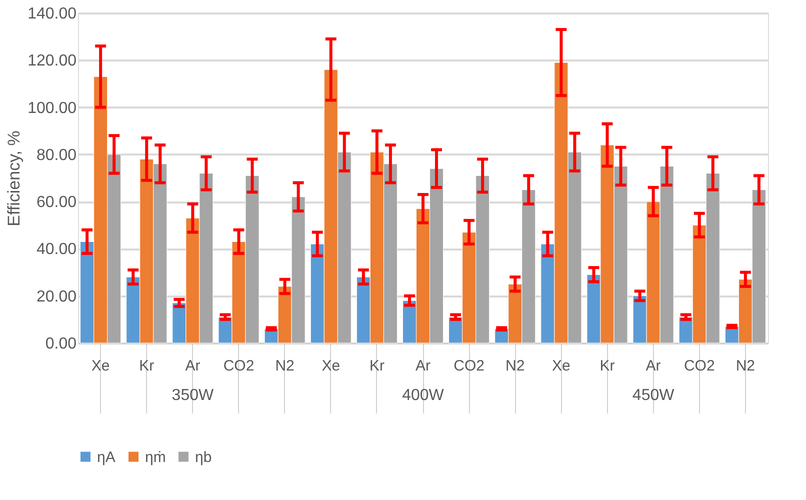  What do you see at coordinates (654, 395) in the screenshot?
I see `text: 450W` at bounding box center [654, 395].